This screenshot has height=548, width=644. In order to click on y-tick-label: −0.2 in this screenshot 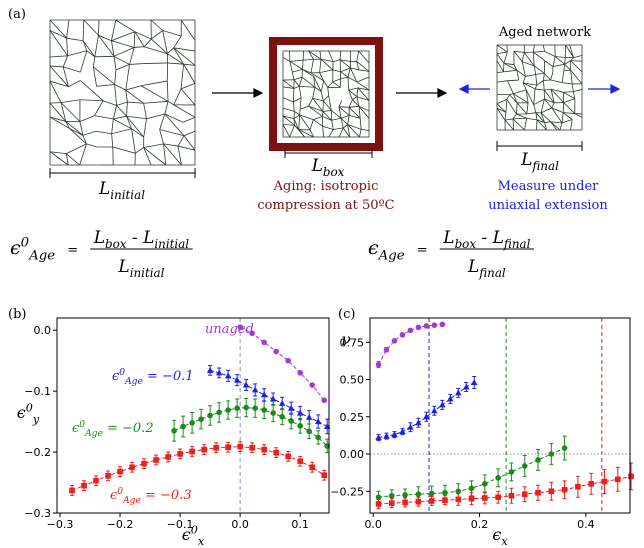, I will do `click(37, 452)`.